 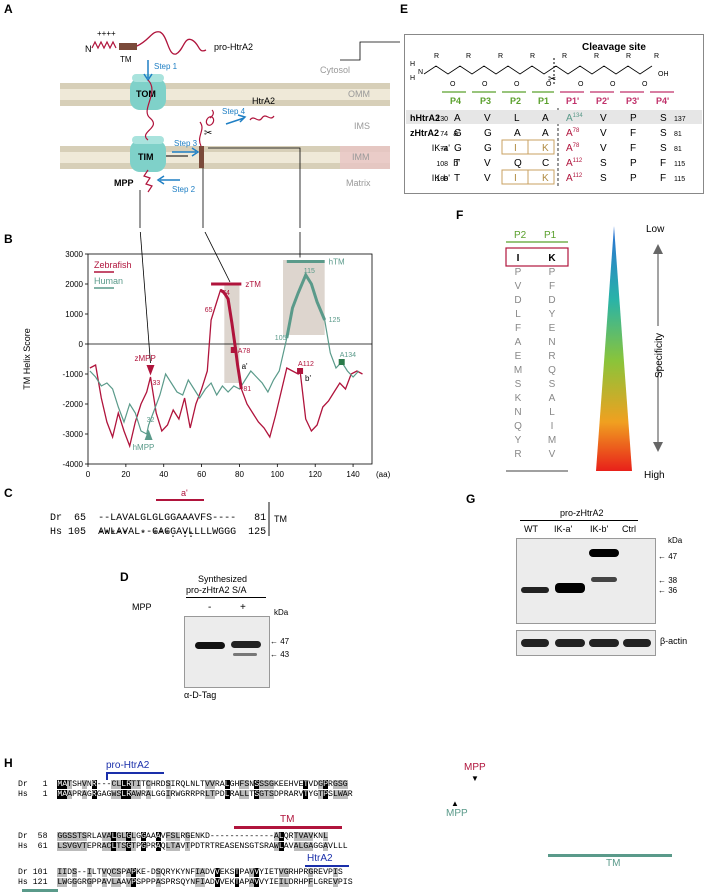 What do you see at coordinates (552, 314) in the screenshot?
I see `f-p1-residue: Y` at bounding box center [552, 314].